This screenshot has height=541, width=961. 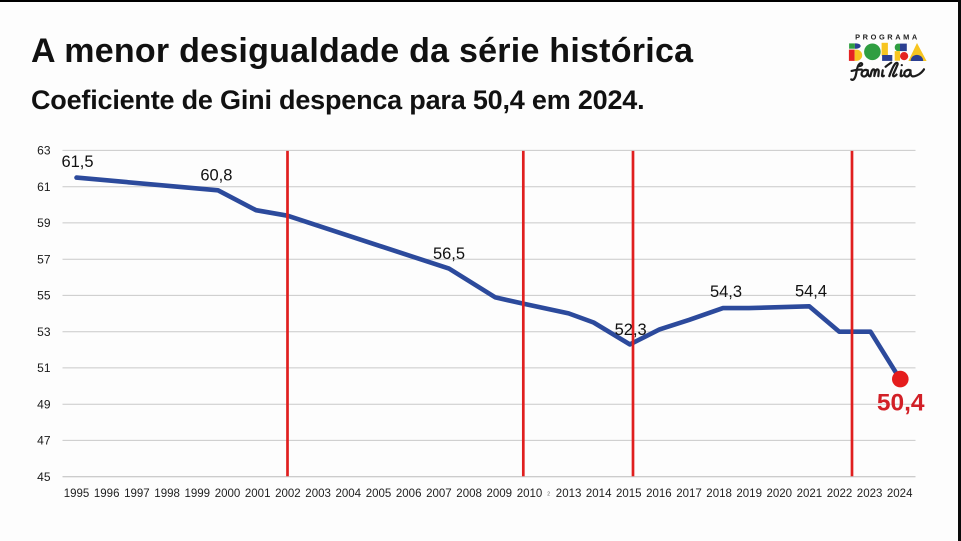 I want to click on svg-text: 59, so click(x=44, y=223).